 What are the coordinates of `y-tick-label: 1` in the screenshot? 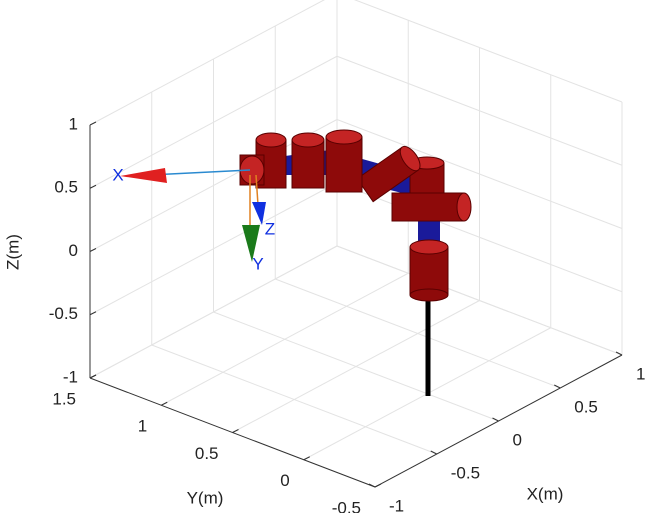 It's located at (142, 426).